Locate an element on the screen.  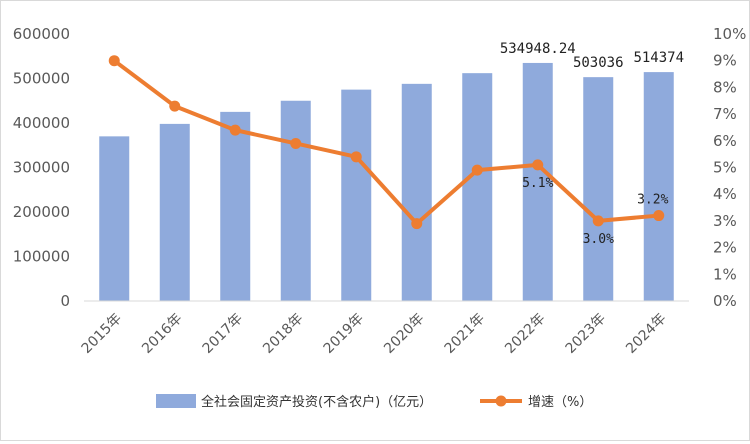
right-axis-tick-label: 8% is located at coordinates (725, 87).